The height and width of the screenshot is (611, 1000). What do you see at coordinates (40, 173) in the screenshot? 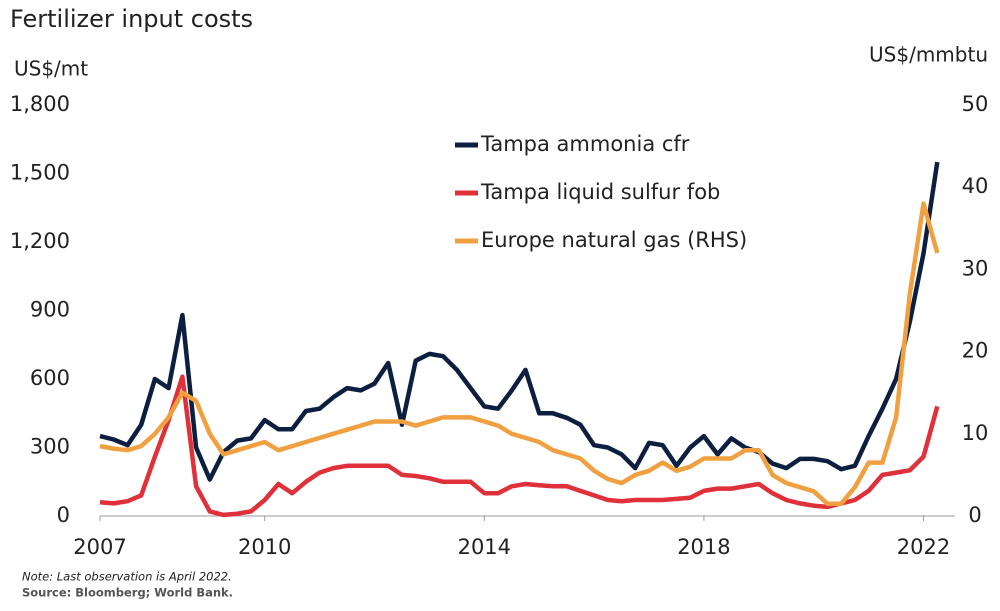
I see `y-tick-label: 1,500` at bounding box center [40, 173].